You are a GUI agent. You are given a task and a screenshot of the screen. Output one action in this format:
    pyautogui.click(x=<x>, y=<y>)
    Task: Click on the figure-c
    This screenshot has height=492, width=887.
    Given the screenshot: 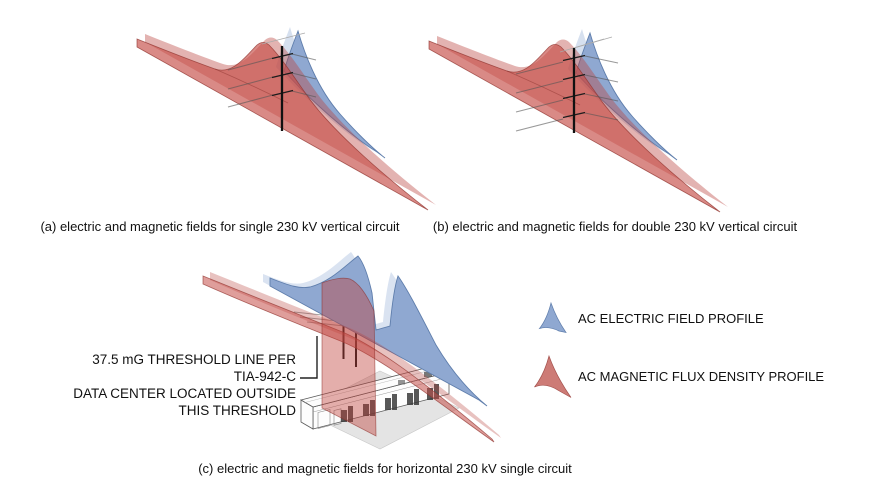 What is the action you would take?
    pyautogui.click(x=351, y=351)
    